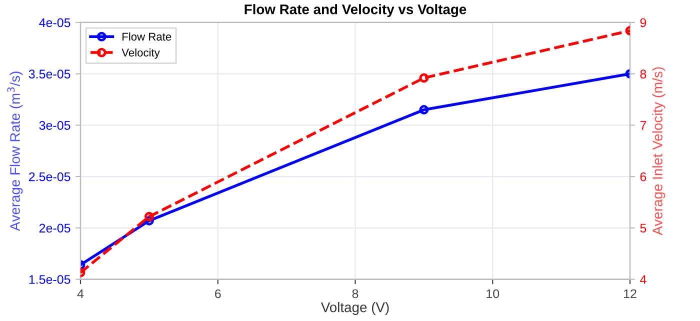  What do you see at coordinates (54, 228) in the screenshot?
I see `y-tick-label: 2e-05` at bounding box center [54, 228].